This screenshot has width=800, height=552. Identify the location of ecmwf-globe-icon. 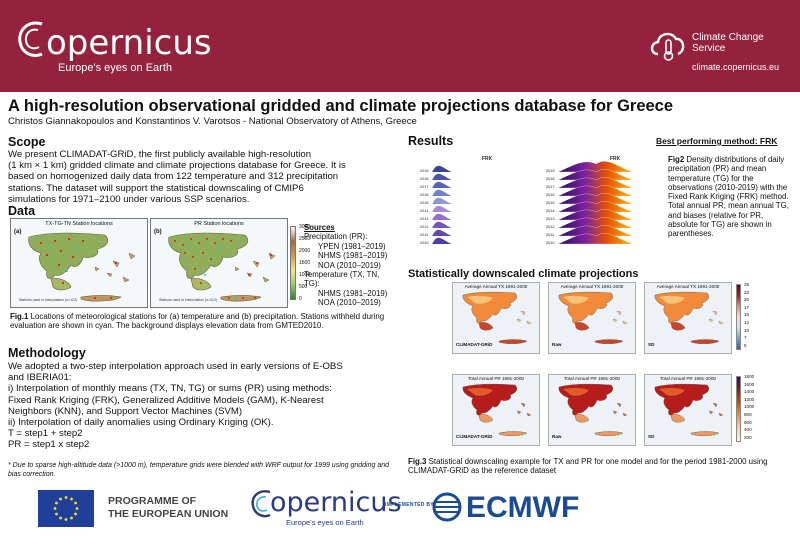
(447, 507).